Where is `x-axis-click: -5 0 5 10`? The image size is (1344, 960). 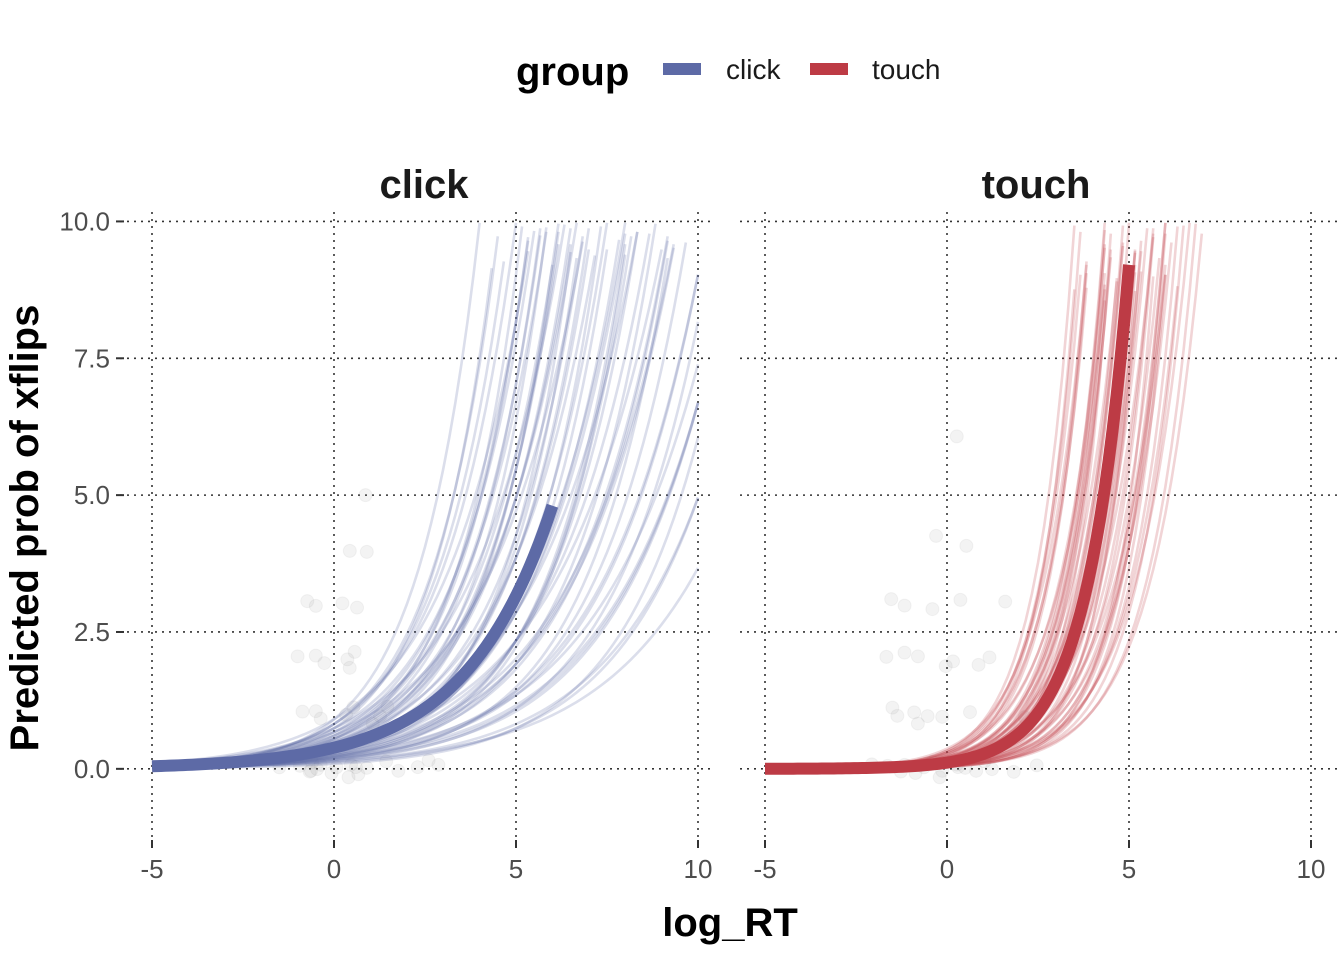
x-axis-click: -5 0 5 10 is located at coordinates (426, 862).